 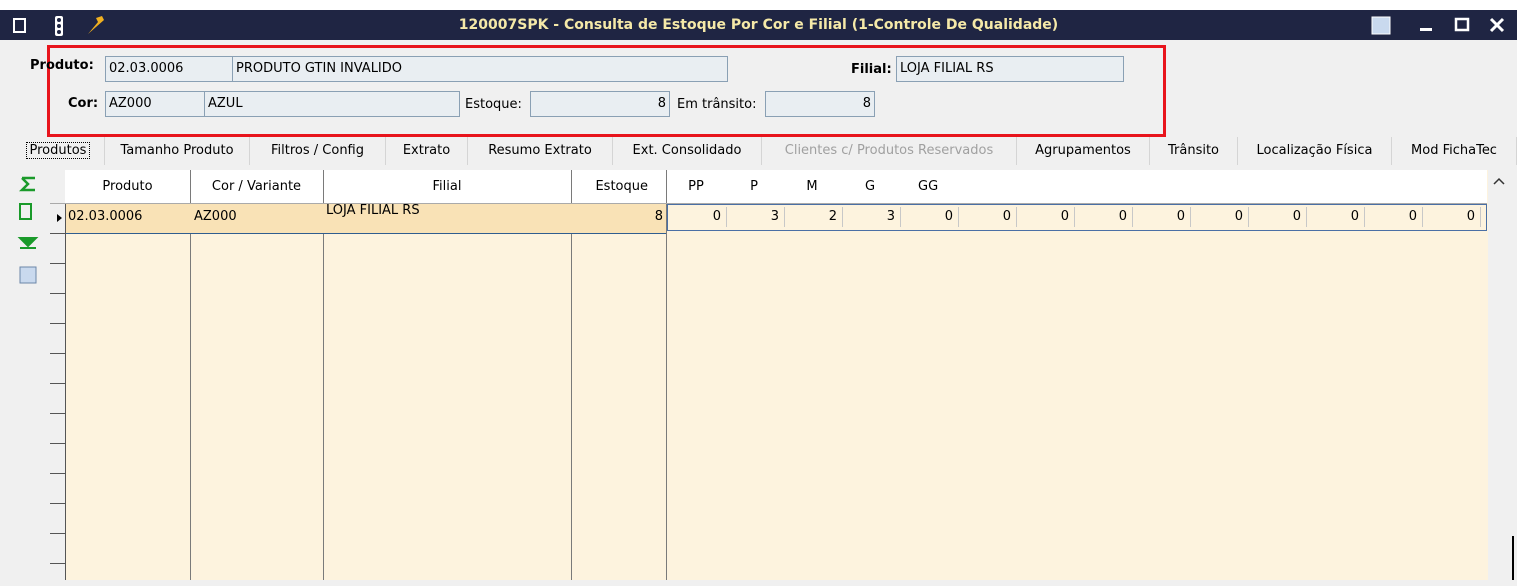 I want to click on filial-label: Filial:, so click(x=871, y=69).